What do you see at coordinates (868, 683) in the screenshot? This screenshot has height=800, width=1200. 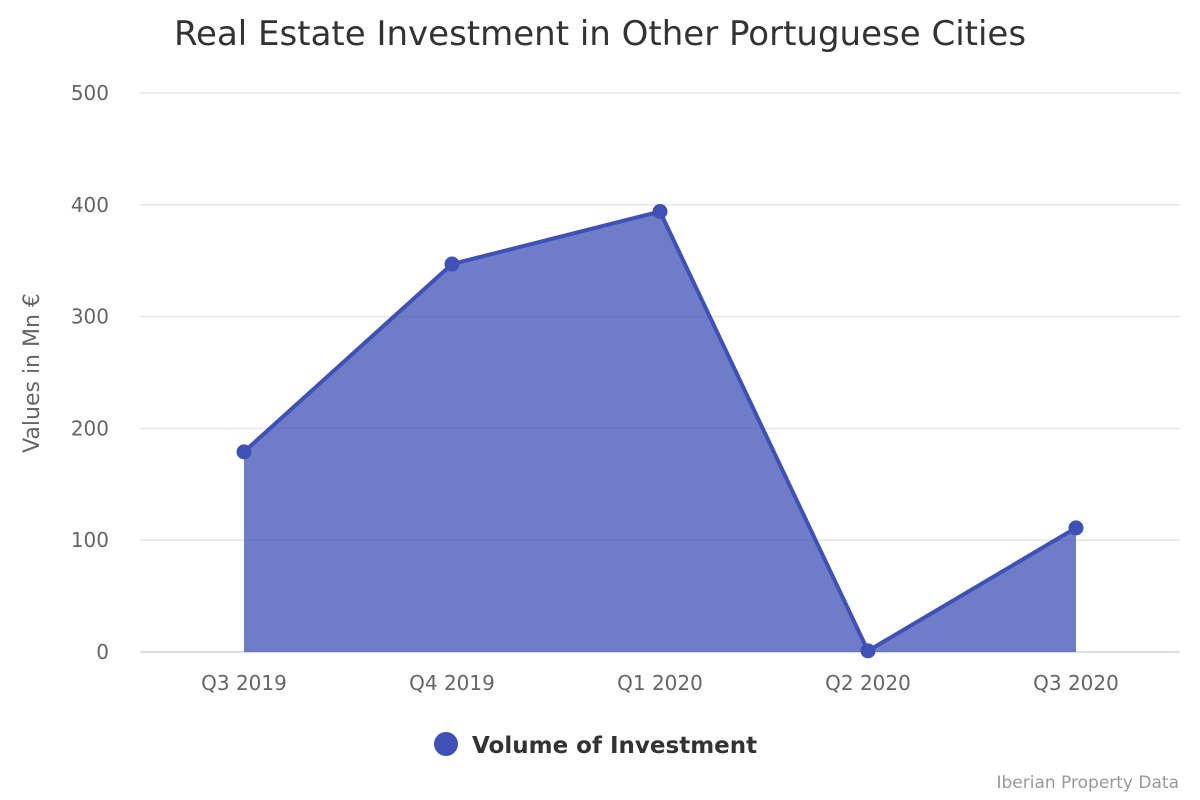 I see `x-tick-label: Q2 2020` at bounding box center [868, 683].